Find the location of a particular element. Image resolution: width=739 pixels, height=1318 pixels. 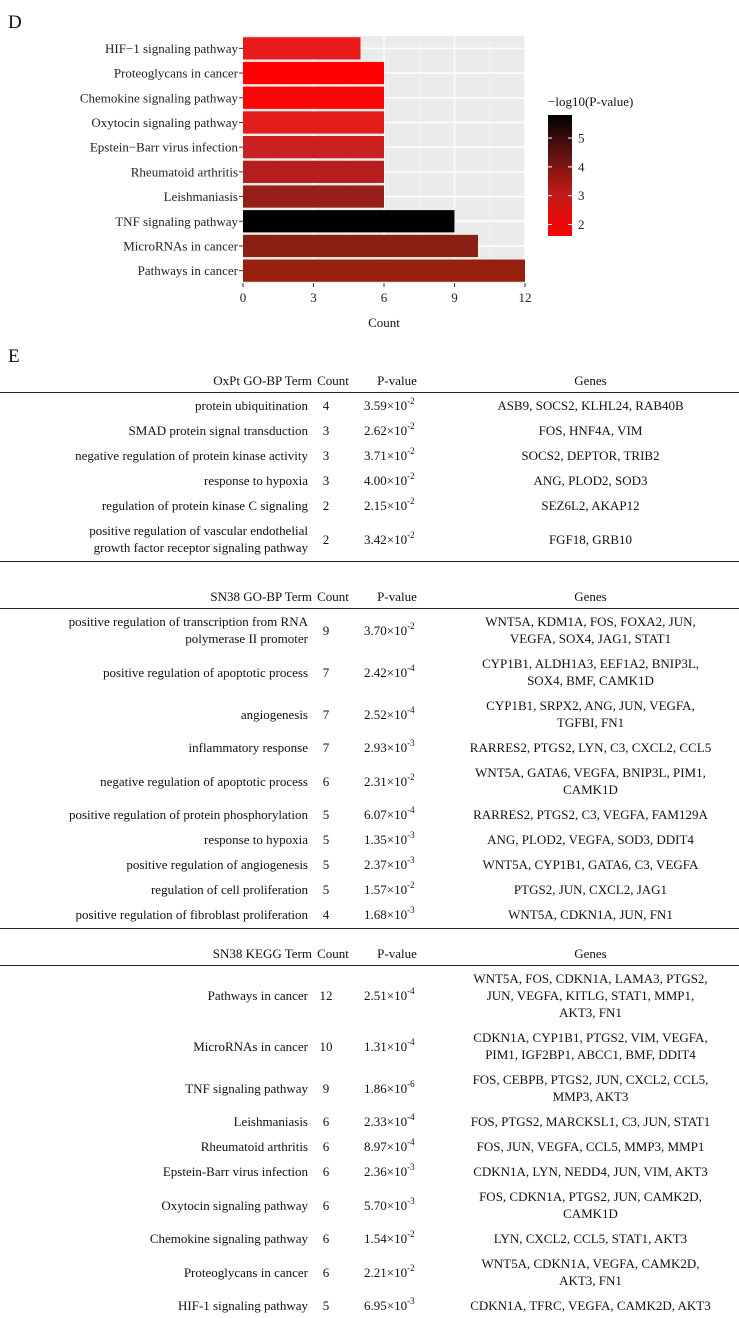

category-label: TNF signaling pathway is located at coordinates (176, 221).